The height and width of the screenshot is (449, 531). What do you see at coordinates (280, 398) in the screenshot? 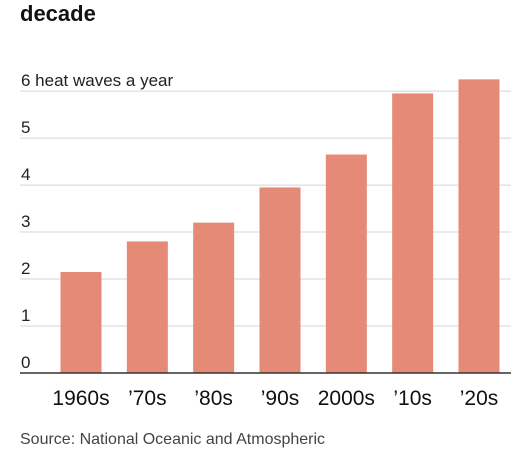
I see `x-category-label-3: ’90s` at bounding box center [280, 398].